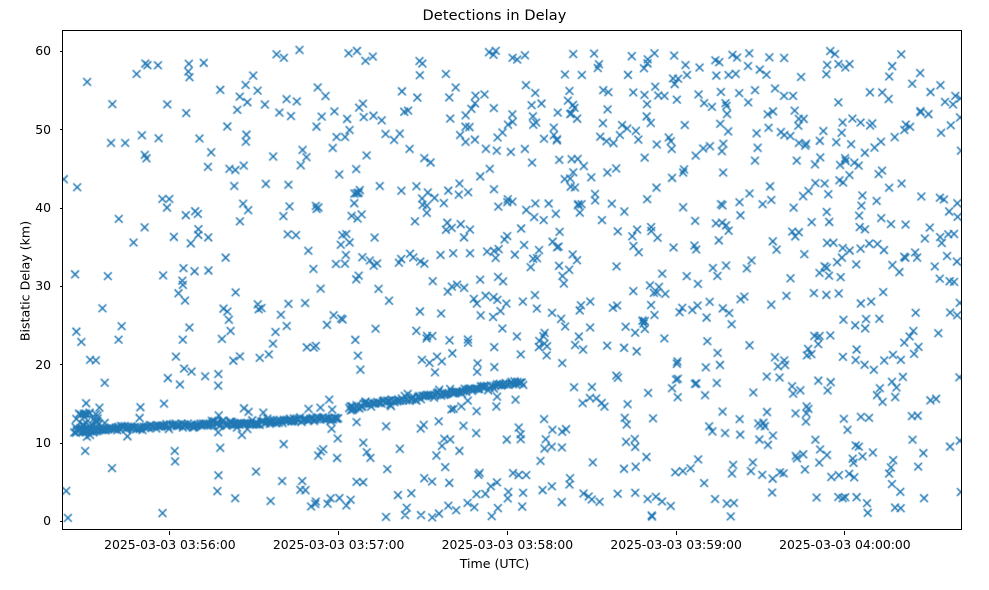 Image resolution: width=989 pixels, height=590 pixels. What do you see at coordinates (507, 544) in the screenshot?
I see `x-tick-label: 2025-03-03 03:58:00` at bounding box center [507, 544].